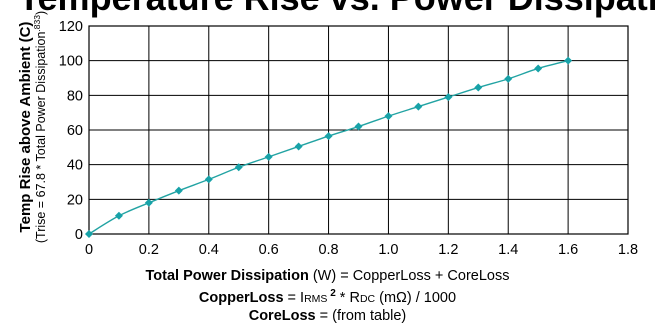 Image resolution: width=655 pixels, height=325 pixels. Describe the element at coordinates (508, 250) in the screenshot. I see `x-tick-label: 1.4` at that location.